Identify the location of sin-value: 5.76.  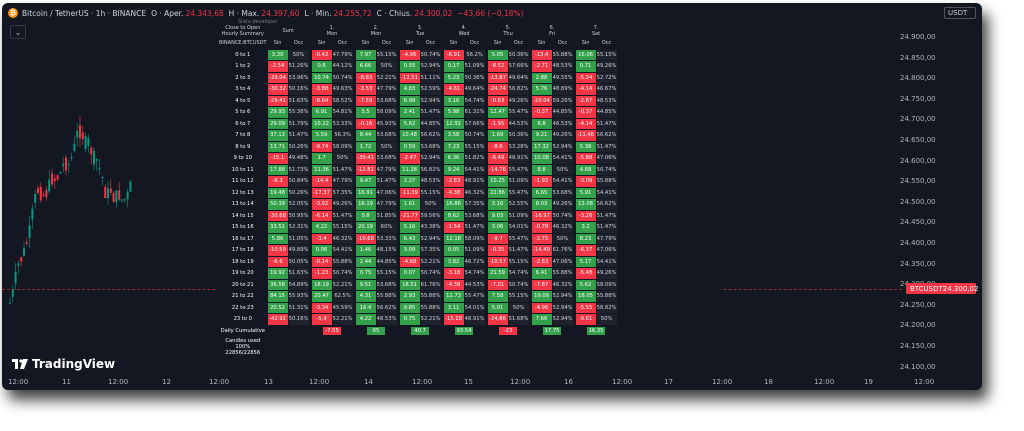
(541, 89).